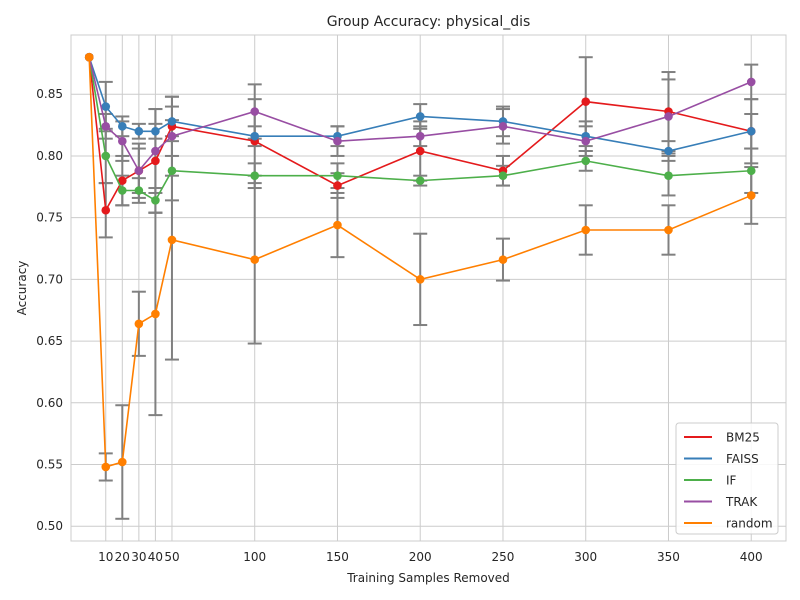 The width and height of the screenshot is (800, 600). What do you see at coordinates (49, 403) in the screenshot?
I see `y-tick-label: 0.60` at bounding box center [49, 403].